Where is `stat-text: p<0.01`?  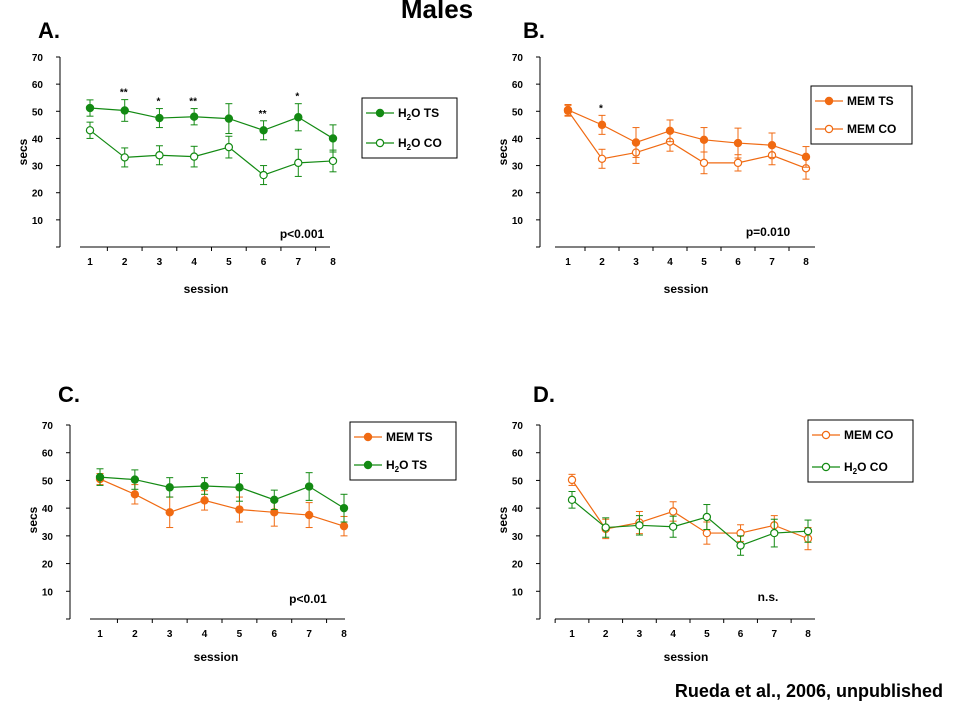 stat-text: p<0.01 is located at coordinates (308, 599).